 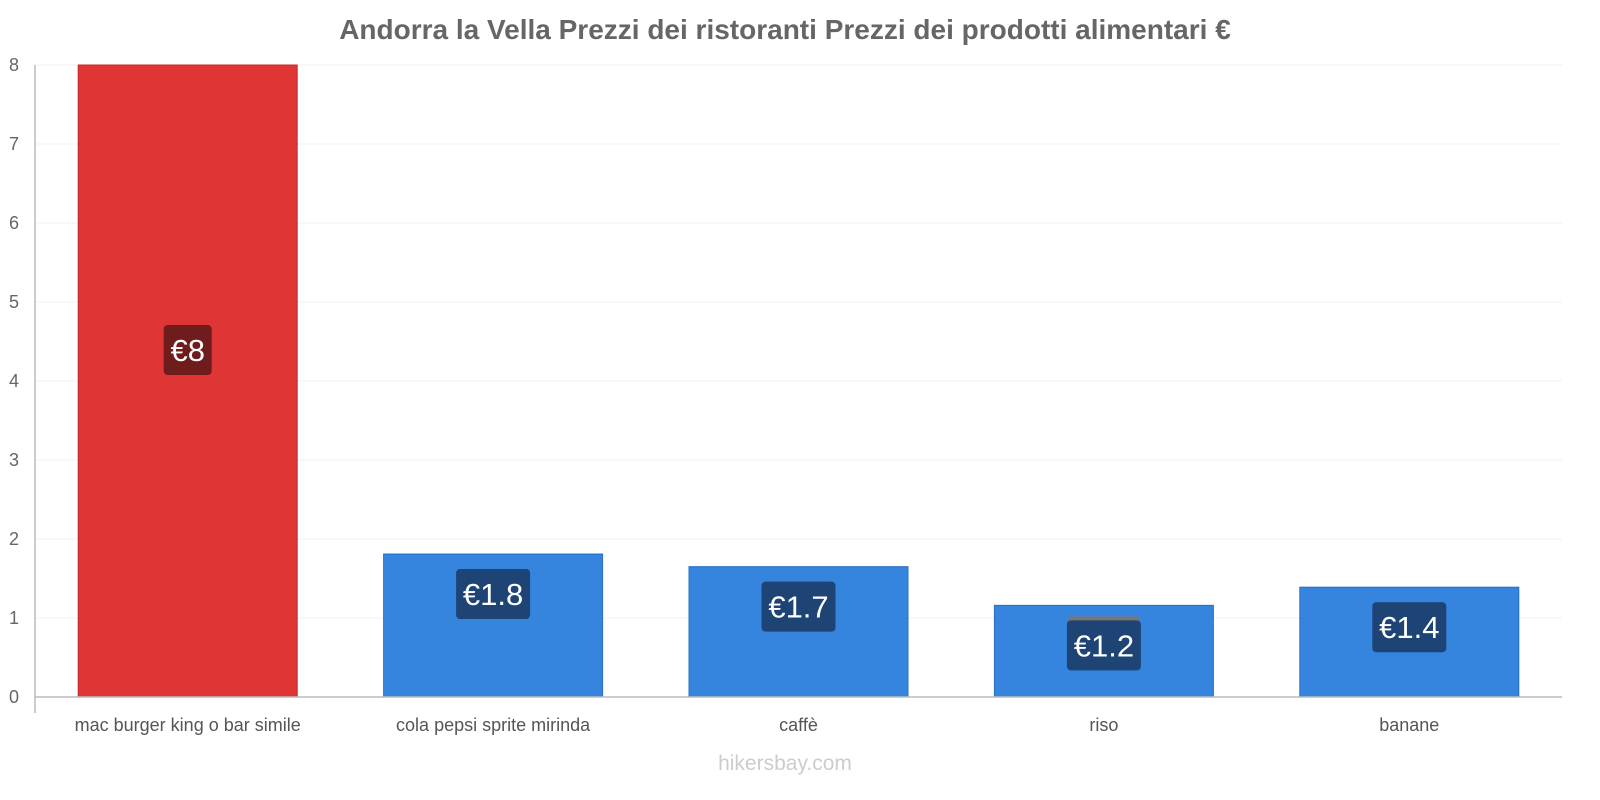 I want to click on y-tick-label: 2, so click(x=14, y=539).